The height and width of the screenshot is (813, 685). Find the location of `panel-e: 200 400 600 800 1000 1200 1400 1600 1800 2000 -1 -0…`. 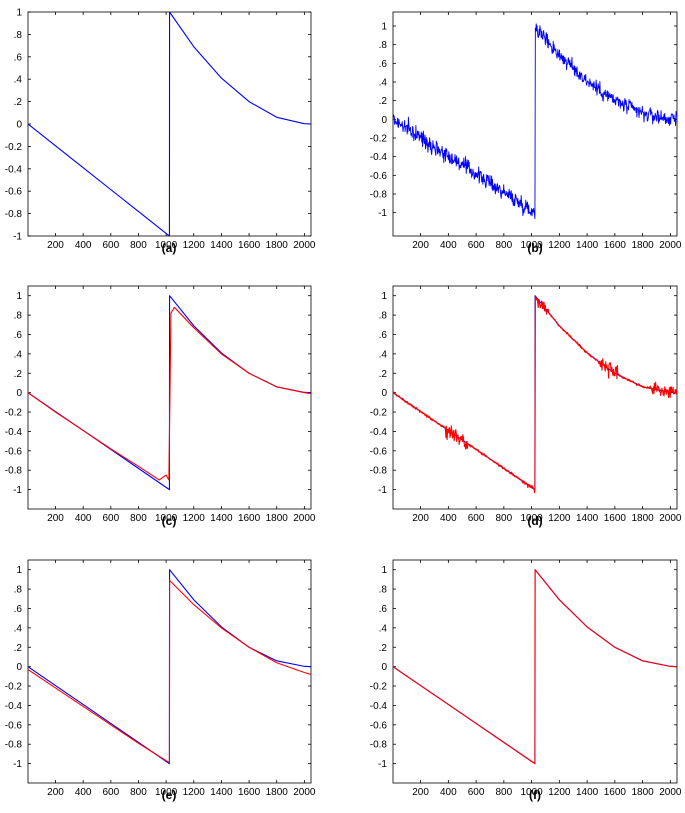

panel-e: 200 400 600 800 1000 1200 1400 1600 1800 2000 -1 -0… is located at coordinates (160, 680).